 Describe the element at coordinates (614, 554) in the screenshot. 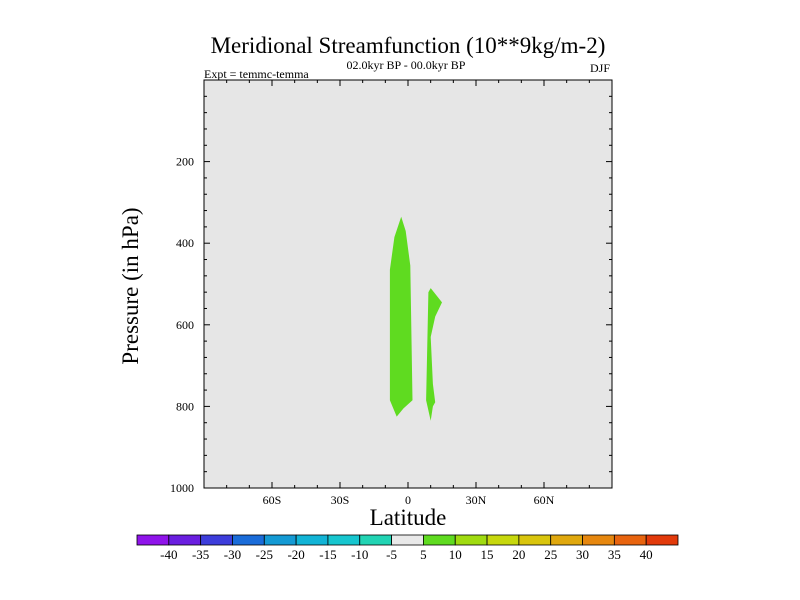

I see `colorbar-label: 35` at that location.